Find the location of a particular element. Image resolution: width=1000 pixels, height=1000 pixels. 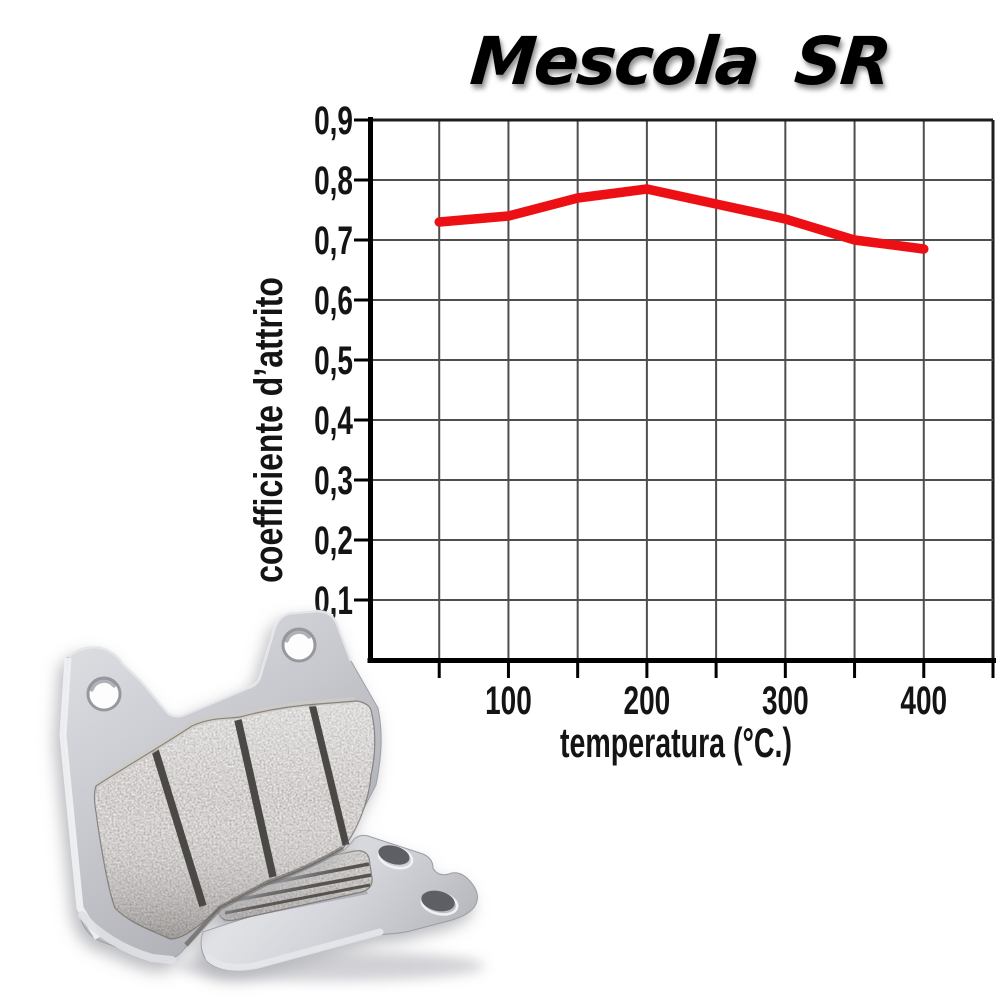

left-ear-hole-rim is located at coordinates (104, 694).